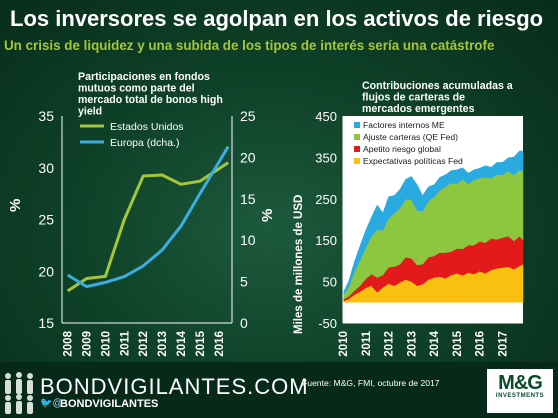  What do you see at coordinates (481, 344) in the screenshot?
I see `right-chart-x-tick-label: 2016` at bounding box center [481, 344].